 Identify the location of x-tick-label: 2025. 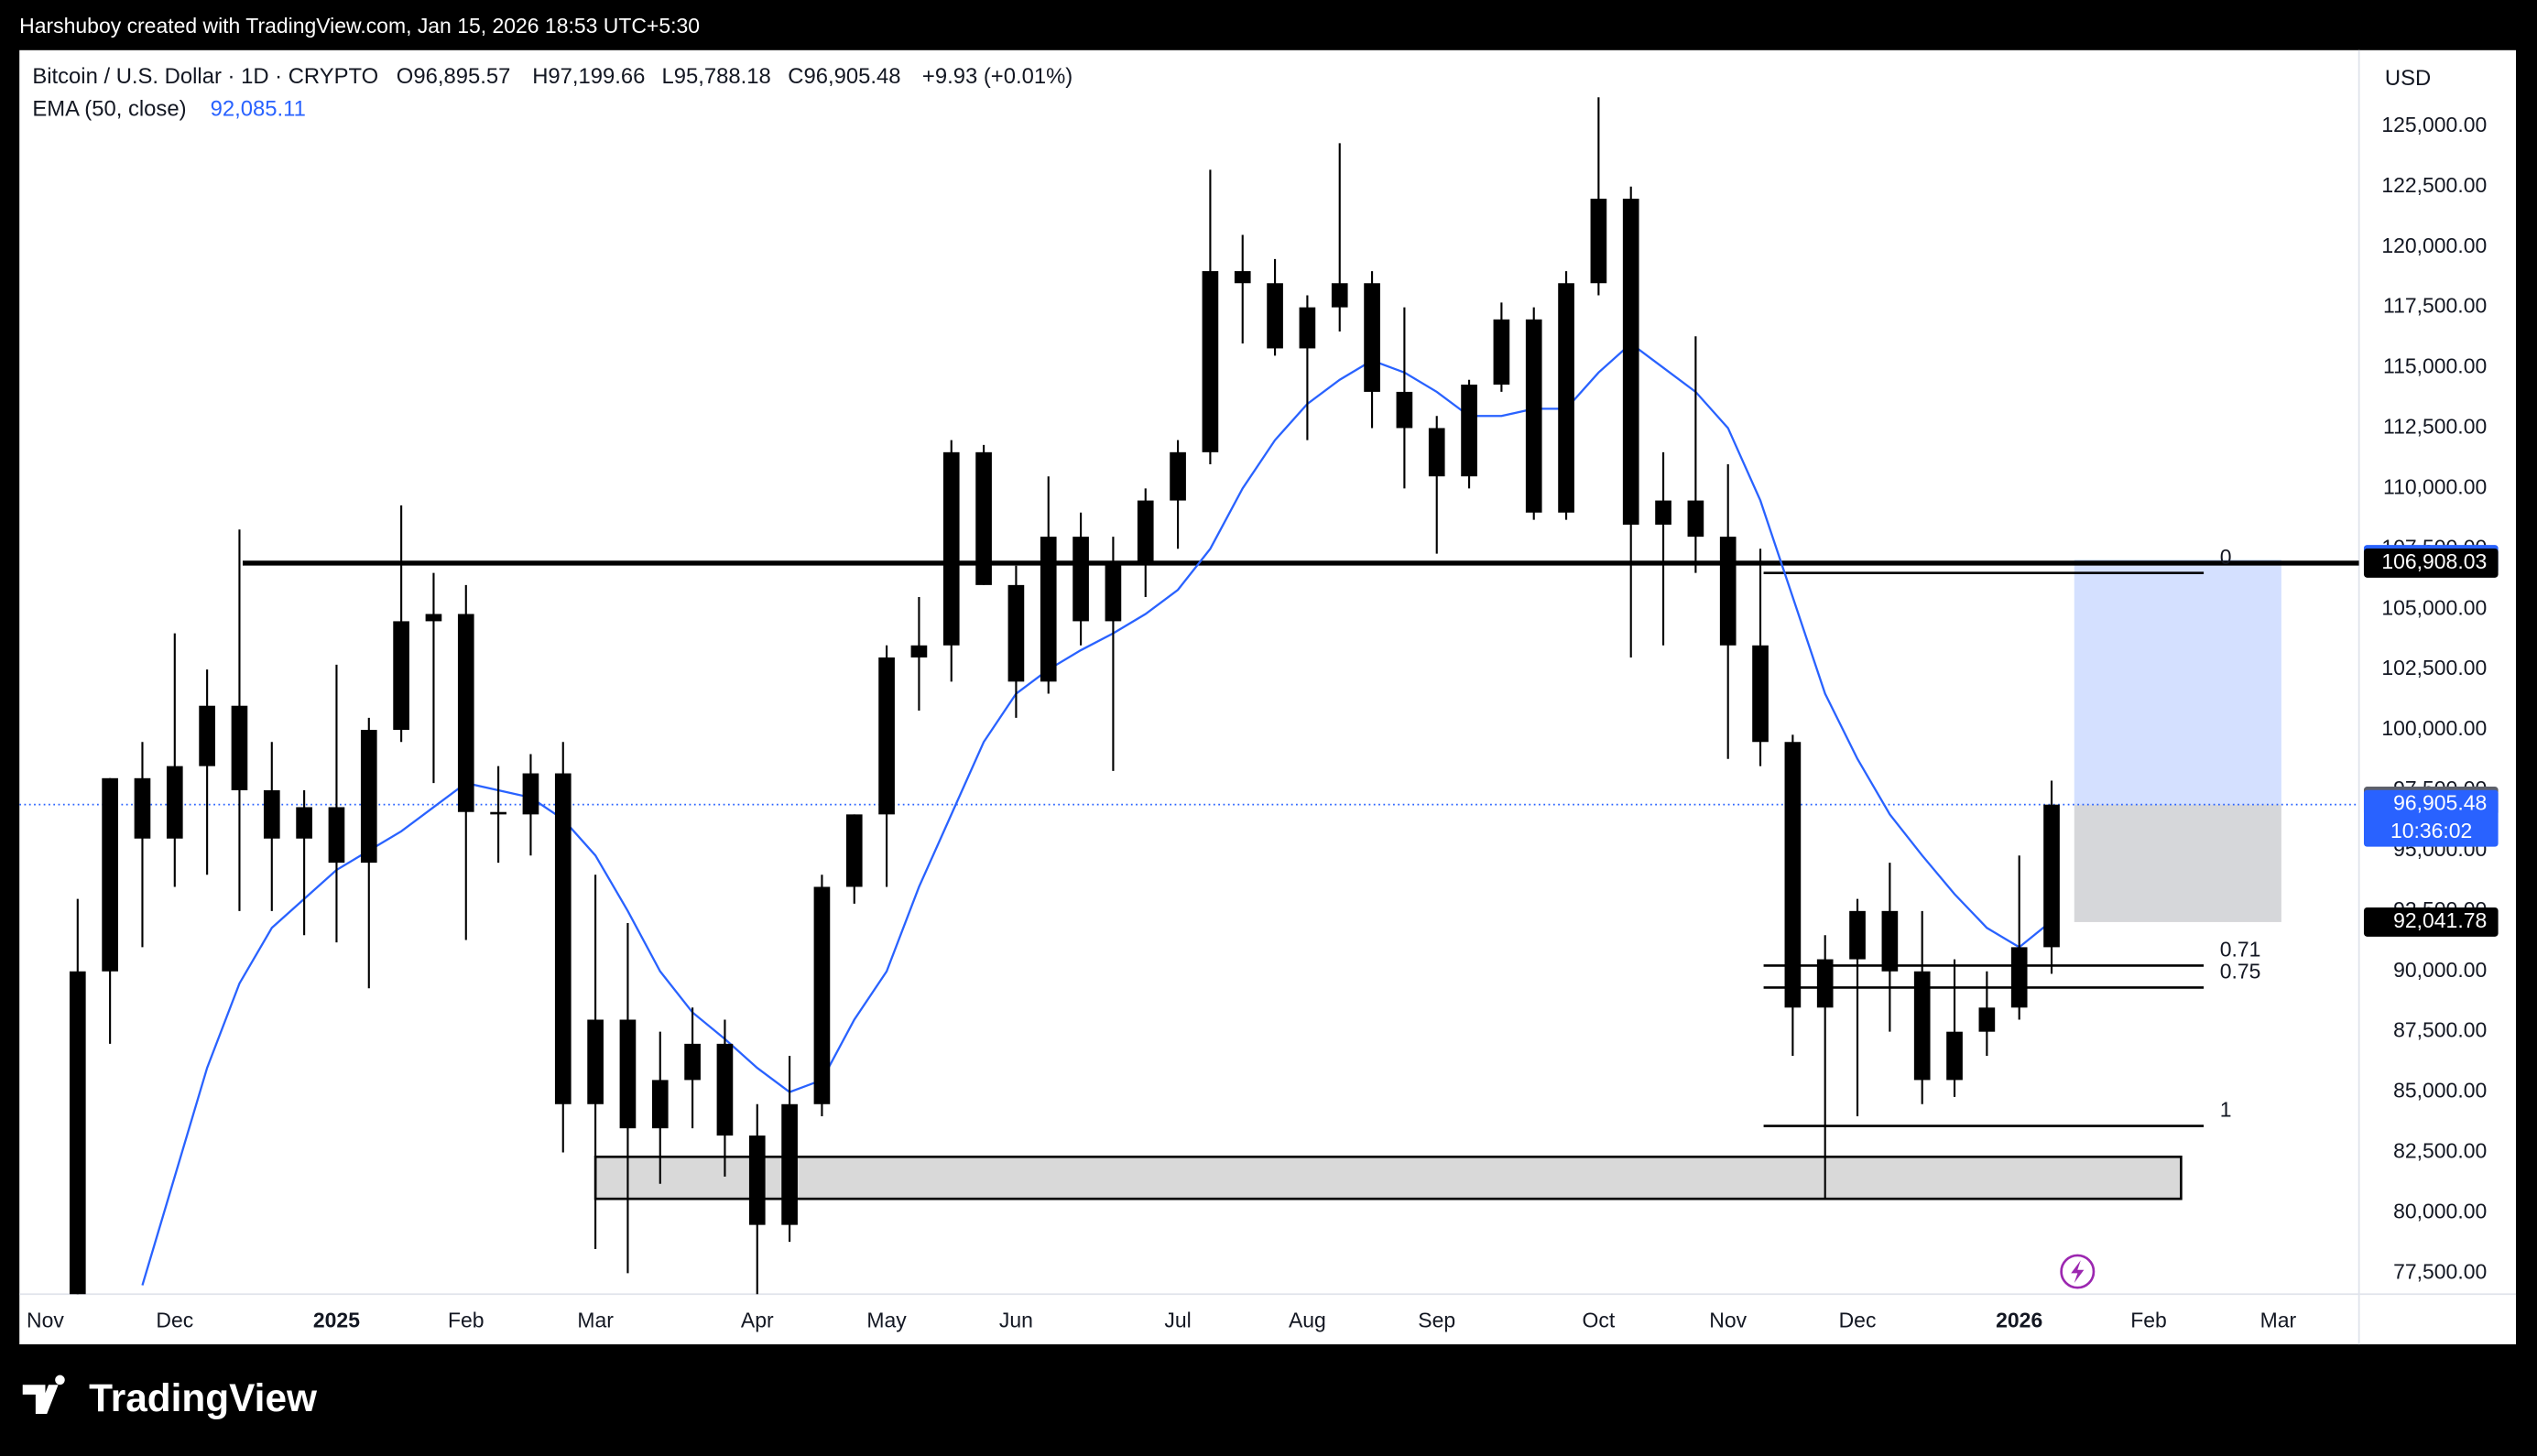
(336, 1319).